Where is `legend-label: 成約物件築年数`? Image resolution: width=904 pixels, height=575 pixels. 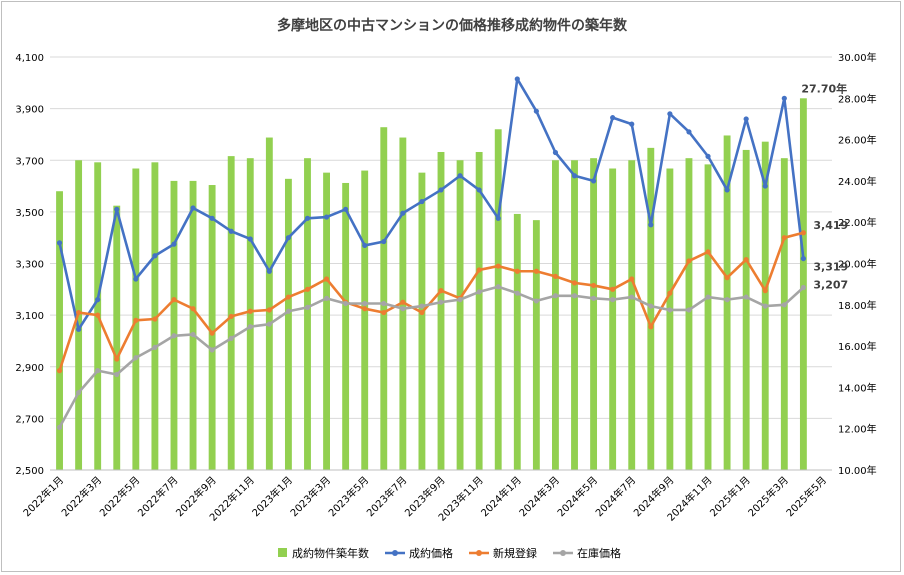
legend-label: 成約物件築年数 is located at coordinates (330, 553).